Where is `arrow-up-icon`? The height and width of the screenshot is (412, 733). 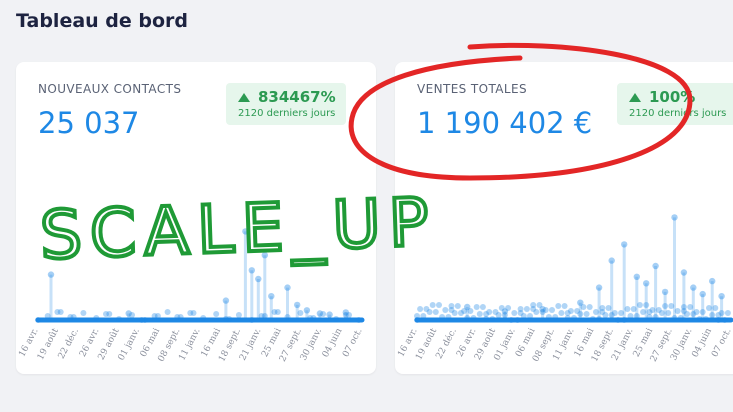 arrow-up-icon is located at coordinates (244, 97).